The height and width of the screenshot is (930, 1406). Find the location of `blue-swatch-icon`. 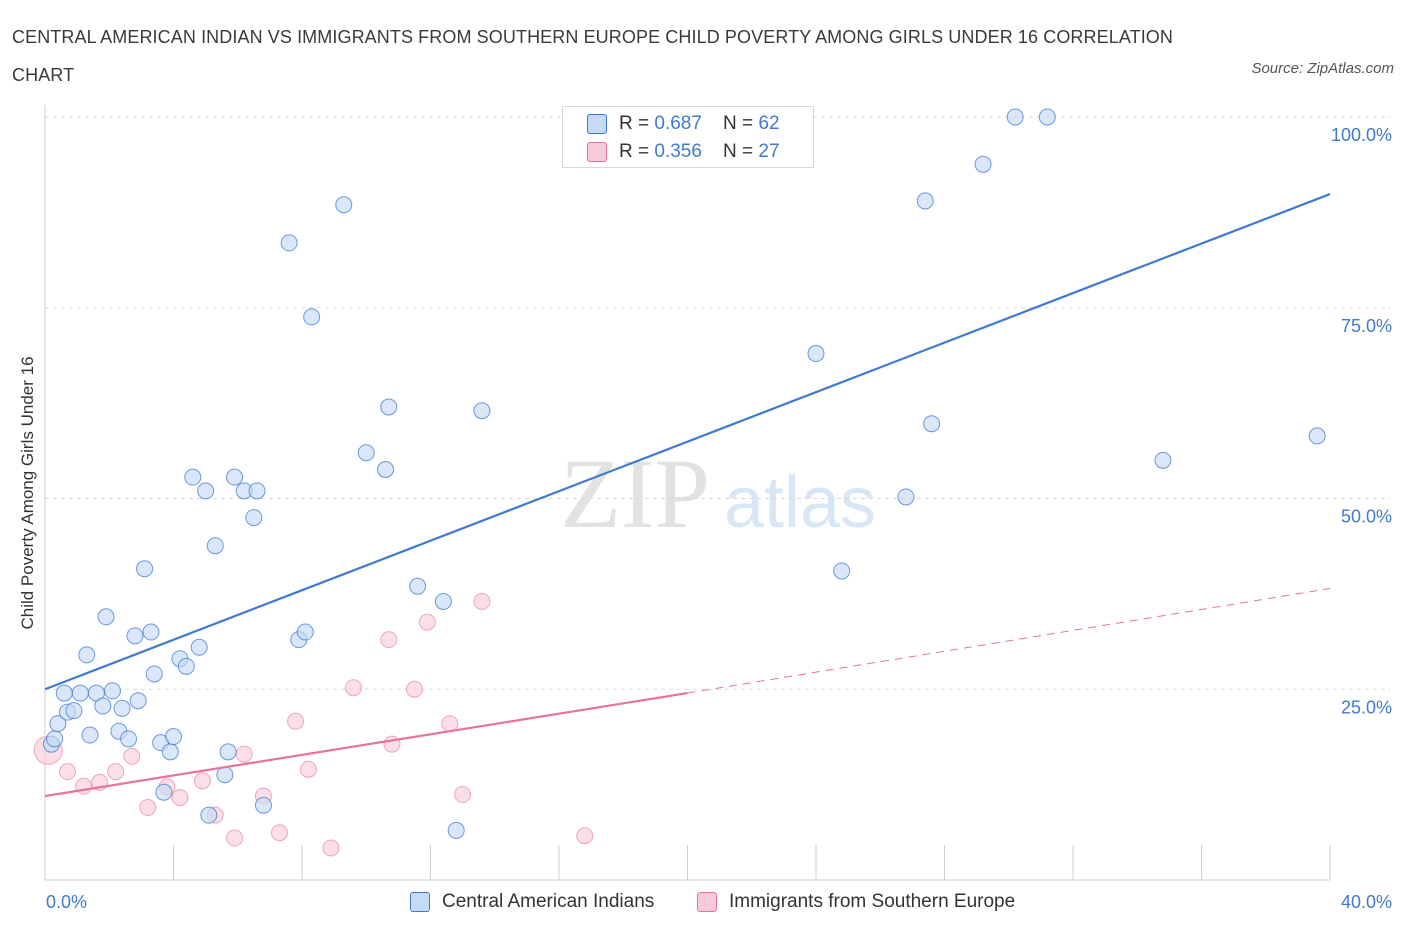

blue-swatch-icon is located at coordinates (597, 124).